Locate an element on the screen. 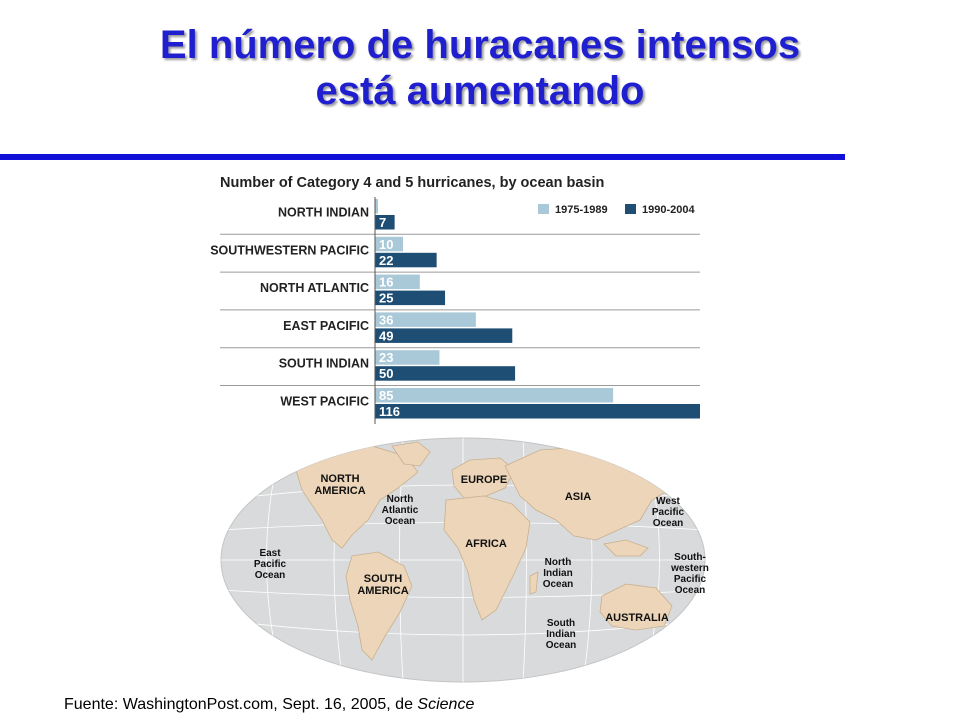  data-label: 22 is located at coordinates (386, 260).